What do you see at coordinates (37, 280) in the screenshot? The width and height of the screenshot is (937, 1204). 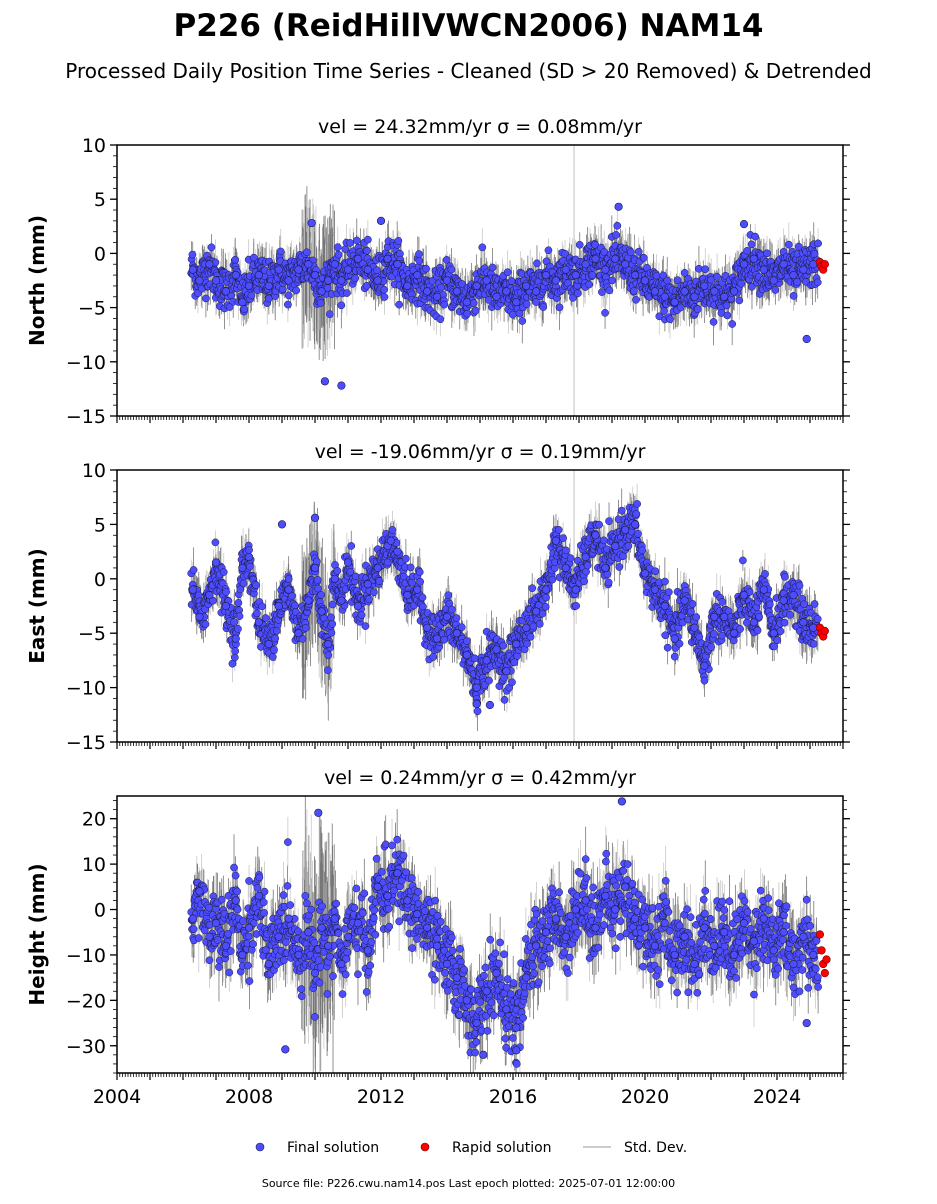 I see `y-axis-label: North (mm)` at bounding box center [37, 280].